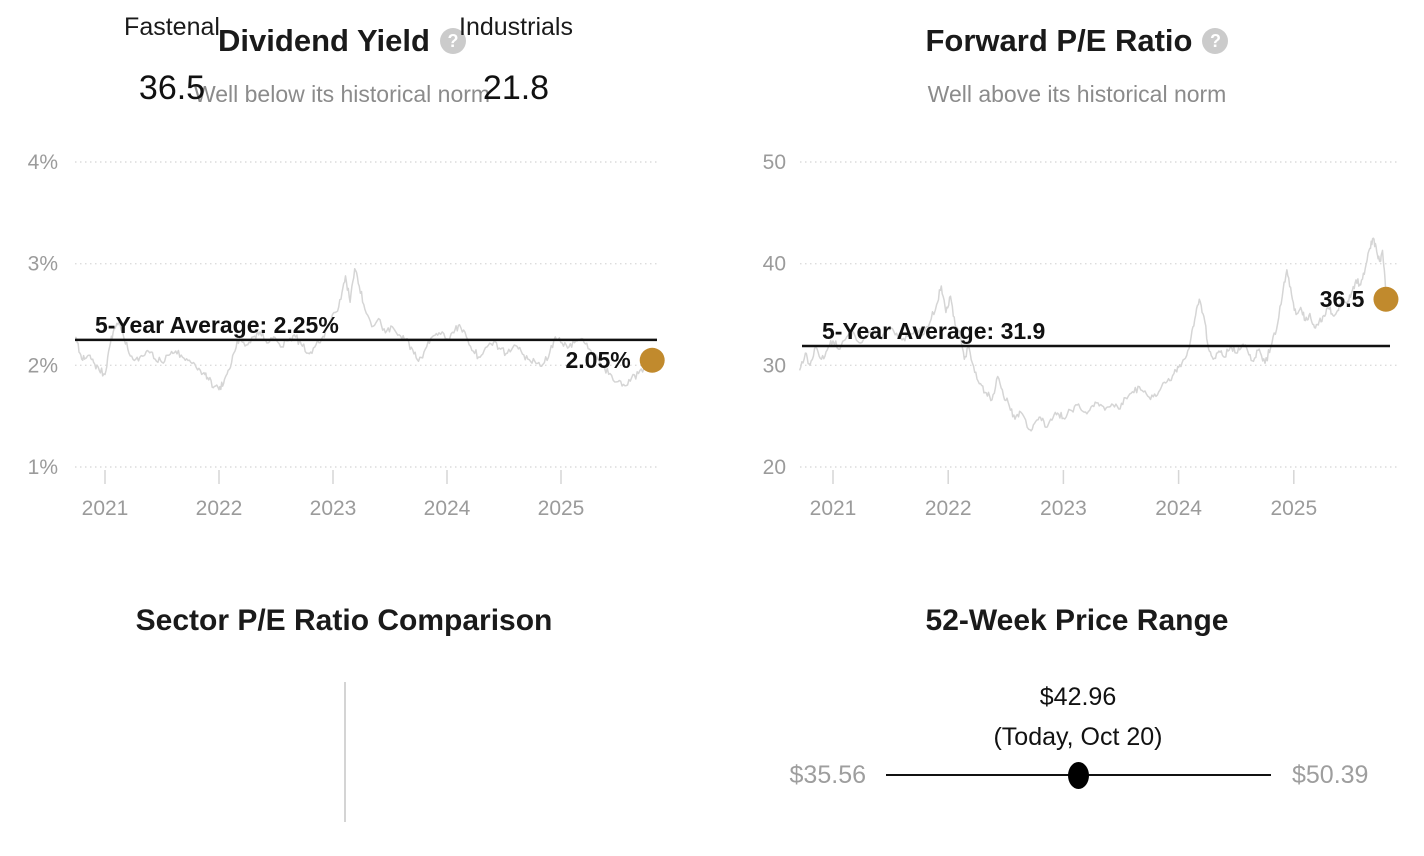 The width and height of the screenshot is (1424, 856). What do you see at coordinates (43, 365) in the screenshot?
I see `y-tick-label: 2%` at bounding box center [43, 365].